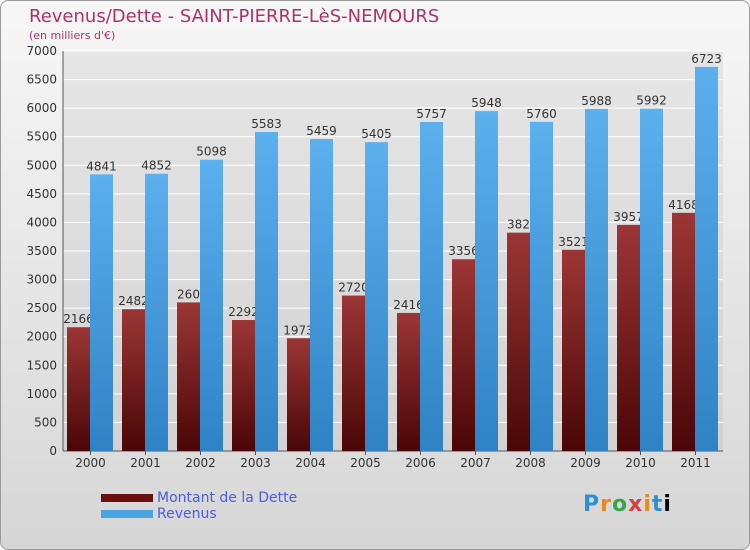 This screenshot has width=750, height=550. Describe the element at coordinates (431, 114) in the screenshot. I see `data-label-revenue: 5757` at that location.